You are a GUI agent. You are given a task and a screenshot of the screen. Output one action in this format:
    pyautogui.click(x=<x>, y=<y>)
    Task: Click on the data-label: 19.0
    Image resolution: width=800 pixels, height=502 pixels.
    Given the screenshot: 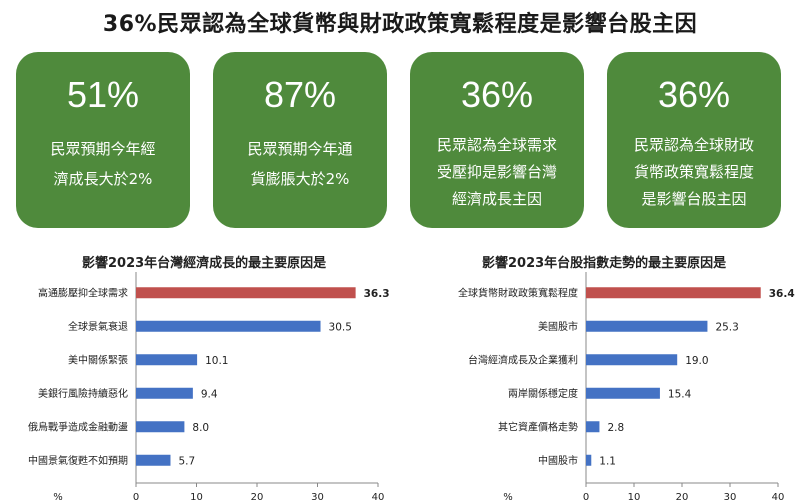 What is the action you would take?
    pyautogui.click(x=696, y=361)
    